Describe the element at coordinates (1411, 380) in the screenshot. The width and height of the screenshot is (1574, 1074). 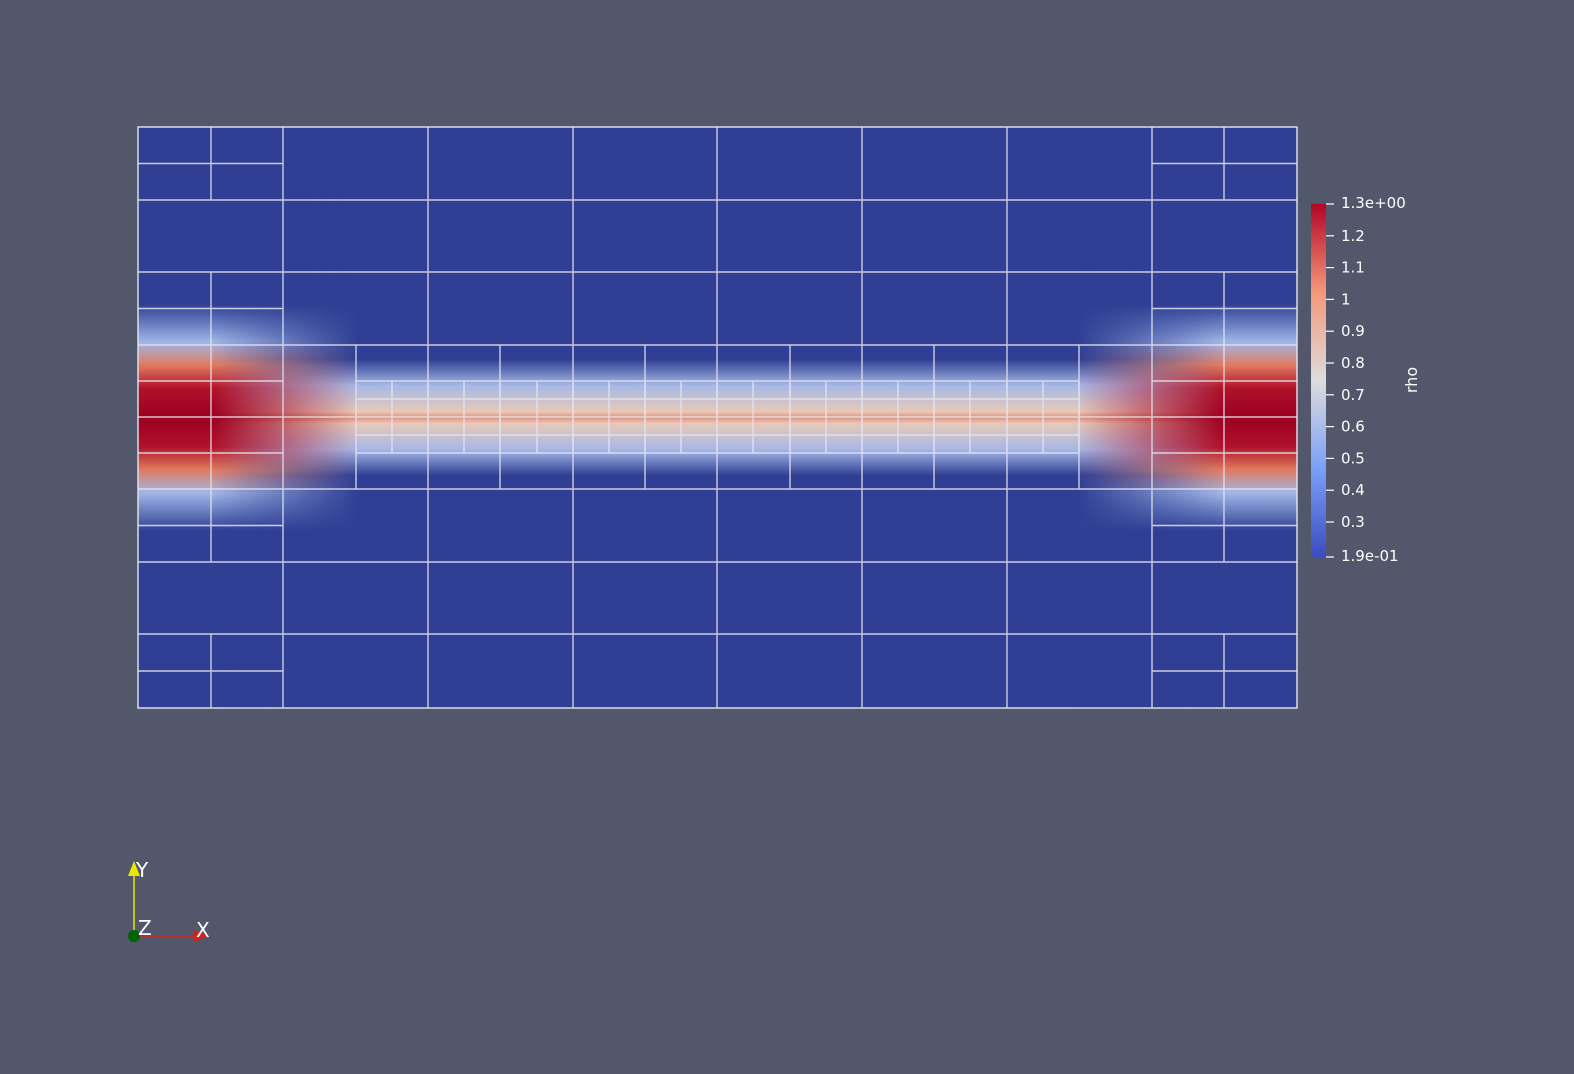
I see `colorbar-title: rho` at that location.